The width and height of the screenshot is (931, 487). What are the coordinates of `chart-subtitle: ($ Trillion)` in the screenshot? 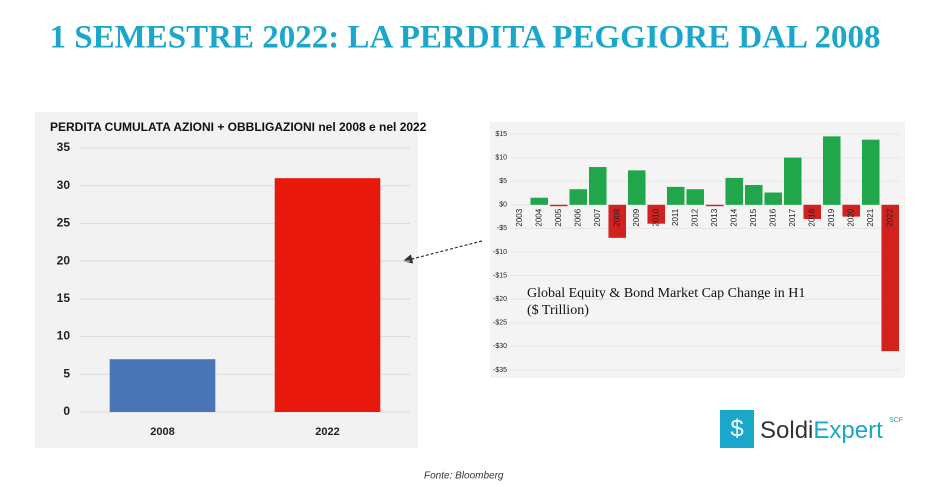 It's located at (558, 310).